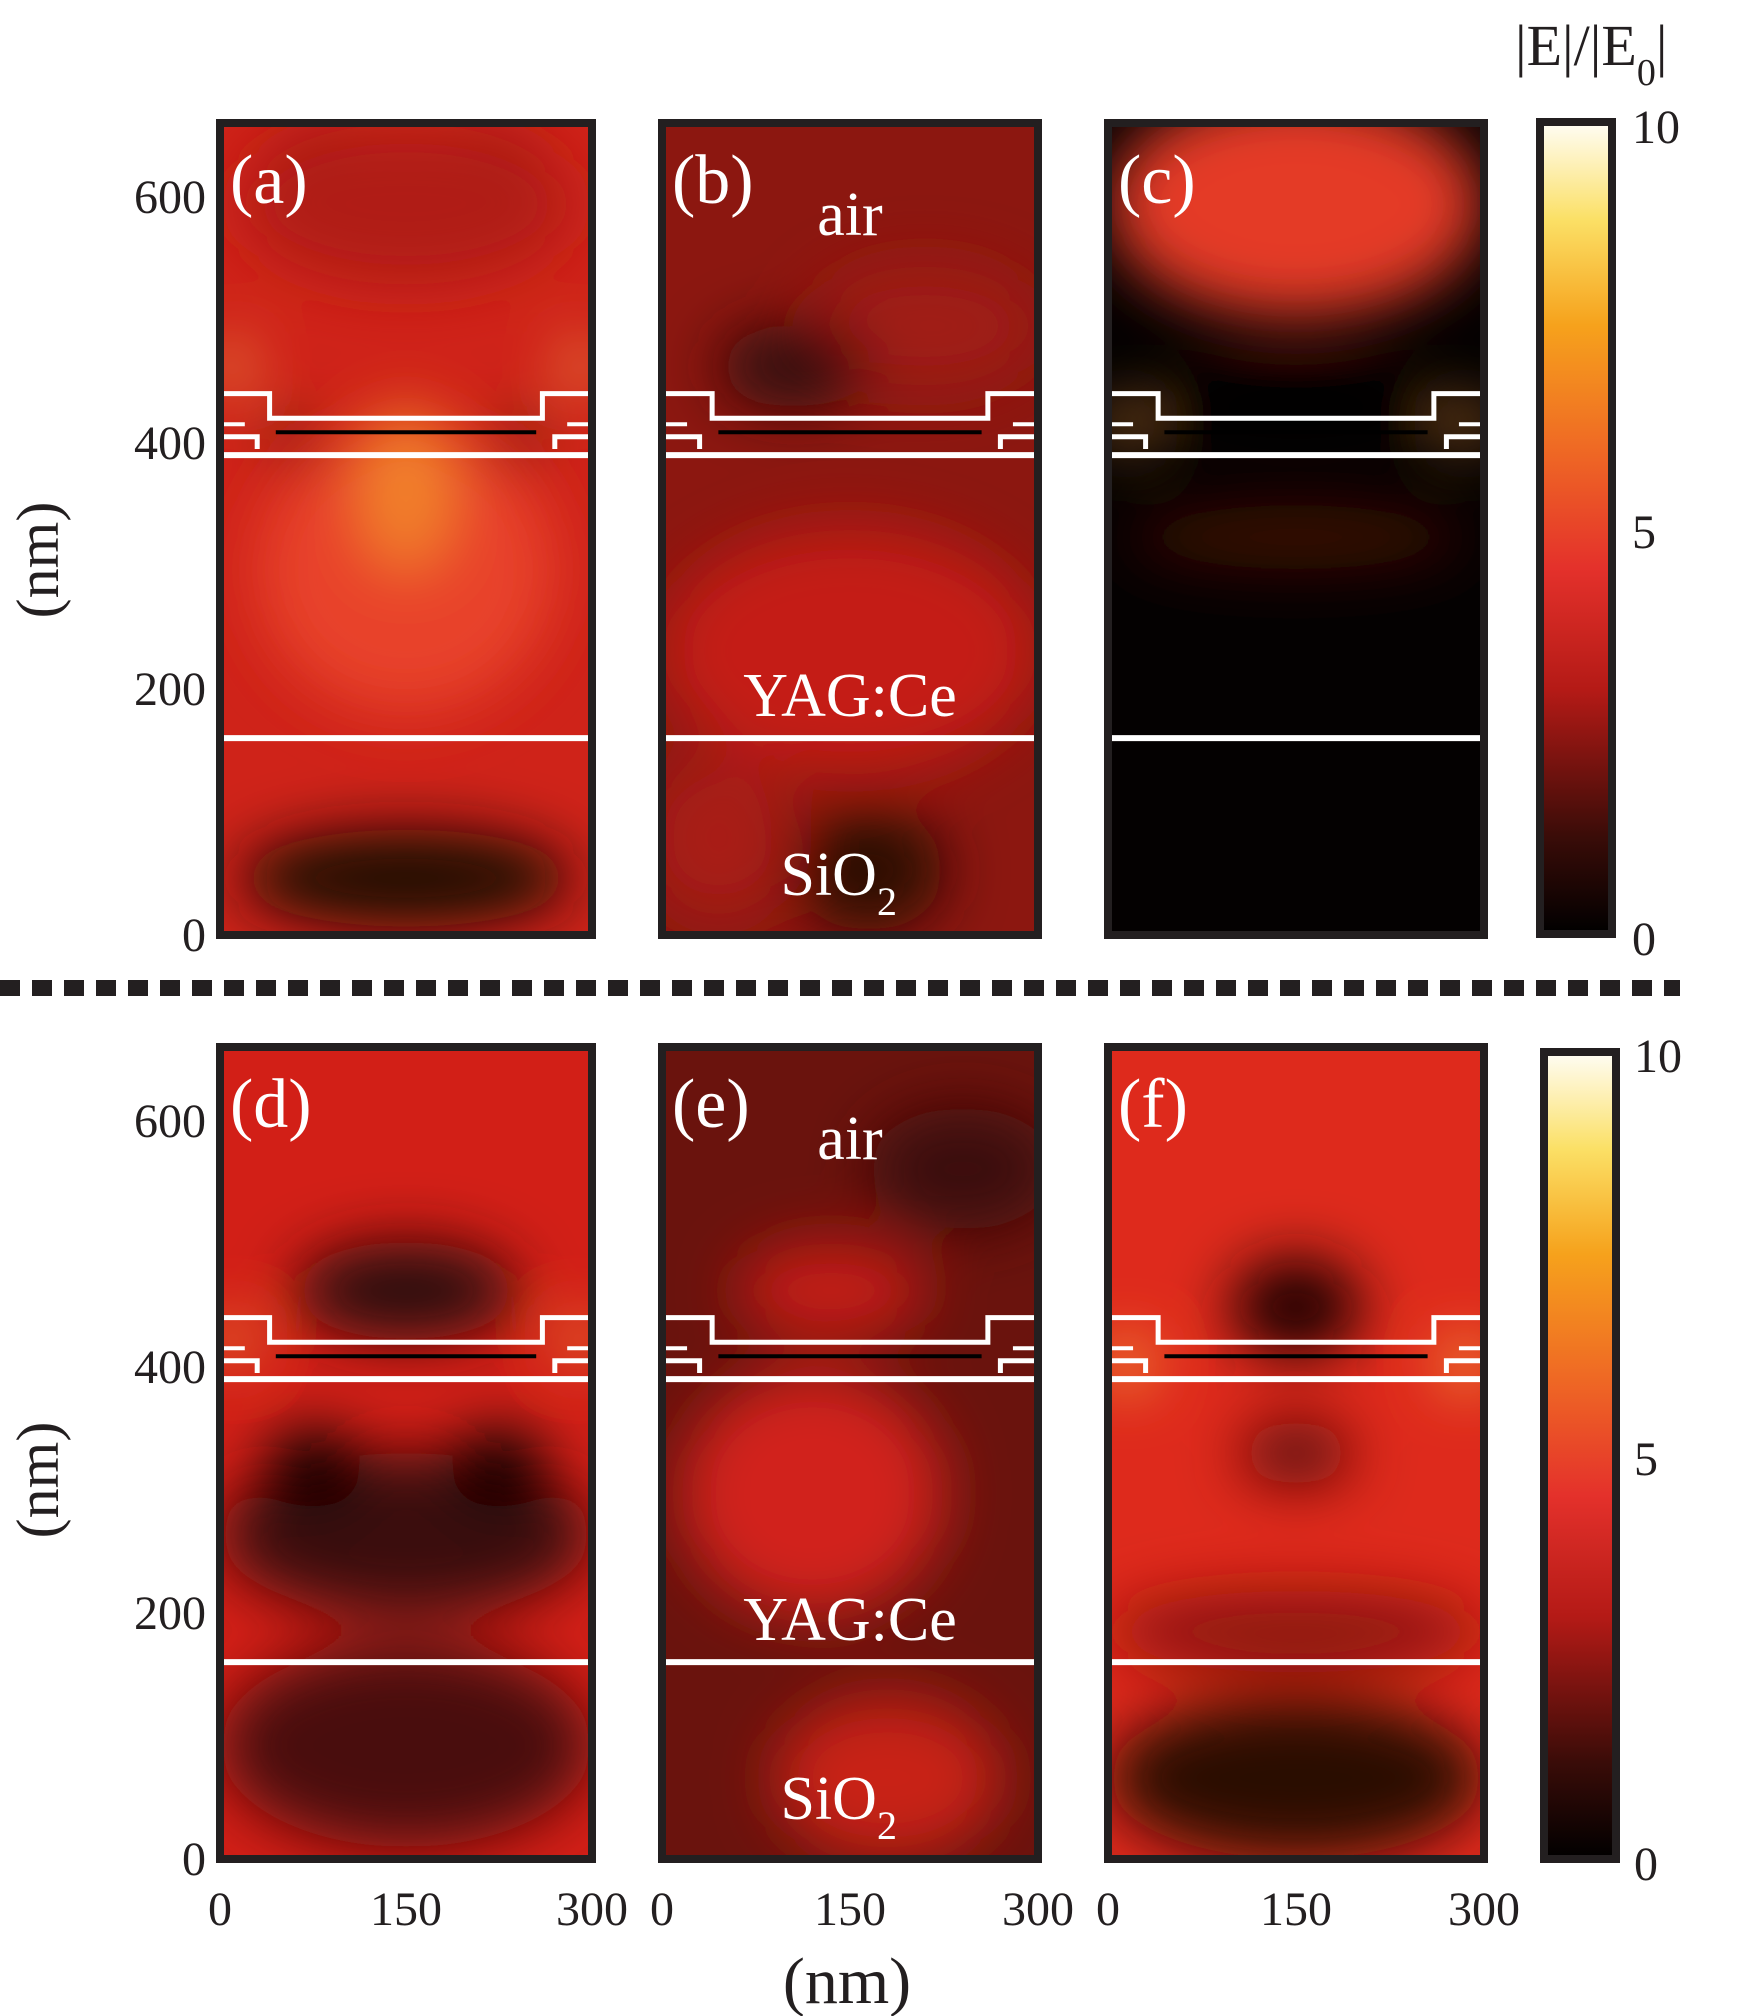 This screenshot has height=2016, width=1754. Describe the element at coordinates (405, 1453) in the screenshot. I see `panel-d-field` at that location.